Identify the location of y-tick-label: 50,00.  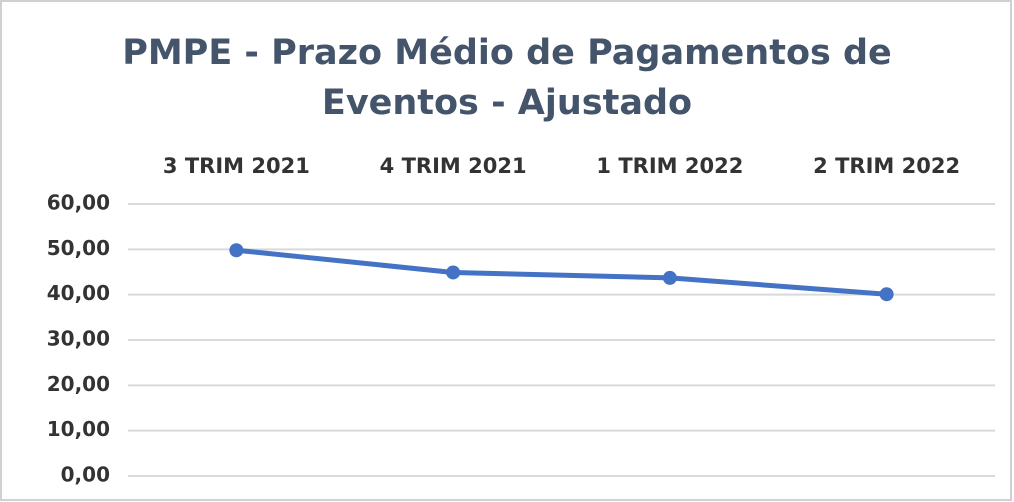
(78, 248).